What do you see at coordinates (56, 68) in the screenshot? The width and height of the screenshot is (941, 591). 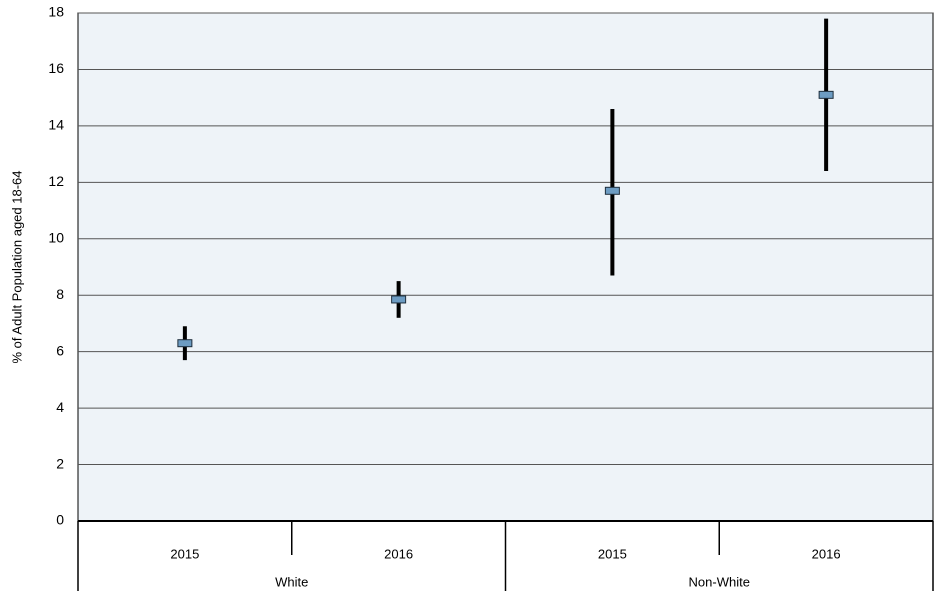 I see `y-tick-label: 16` at bounding box center [56, 68].